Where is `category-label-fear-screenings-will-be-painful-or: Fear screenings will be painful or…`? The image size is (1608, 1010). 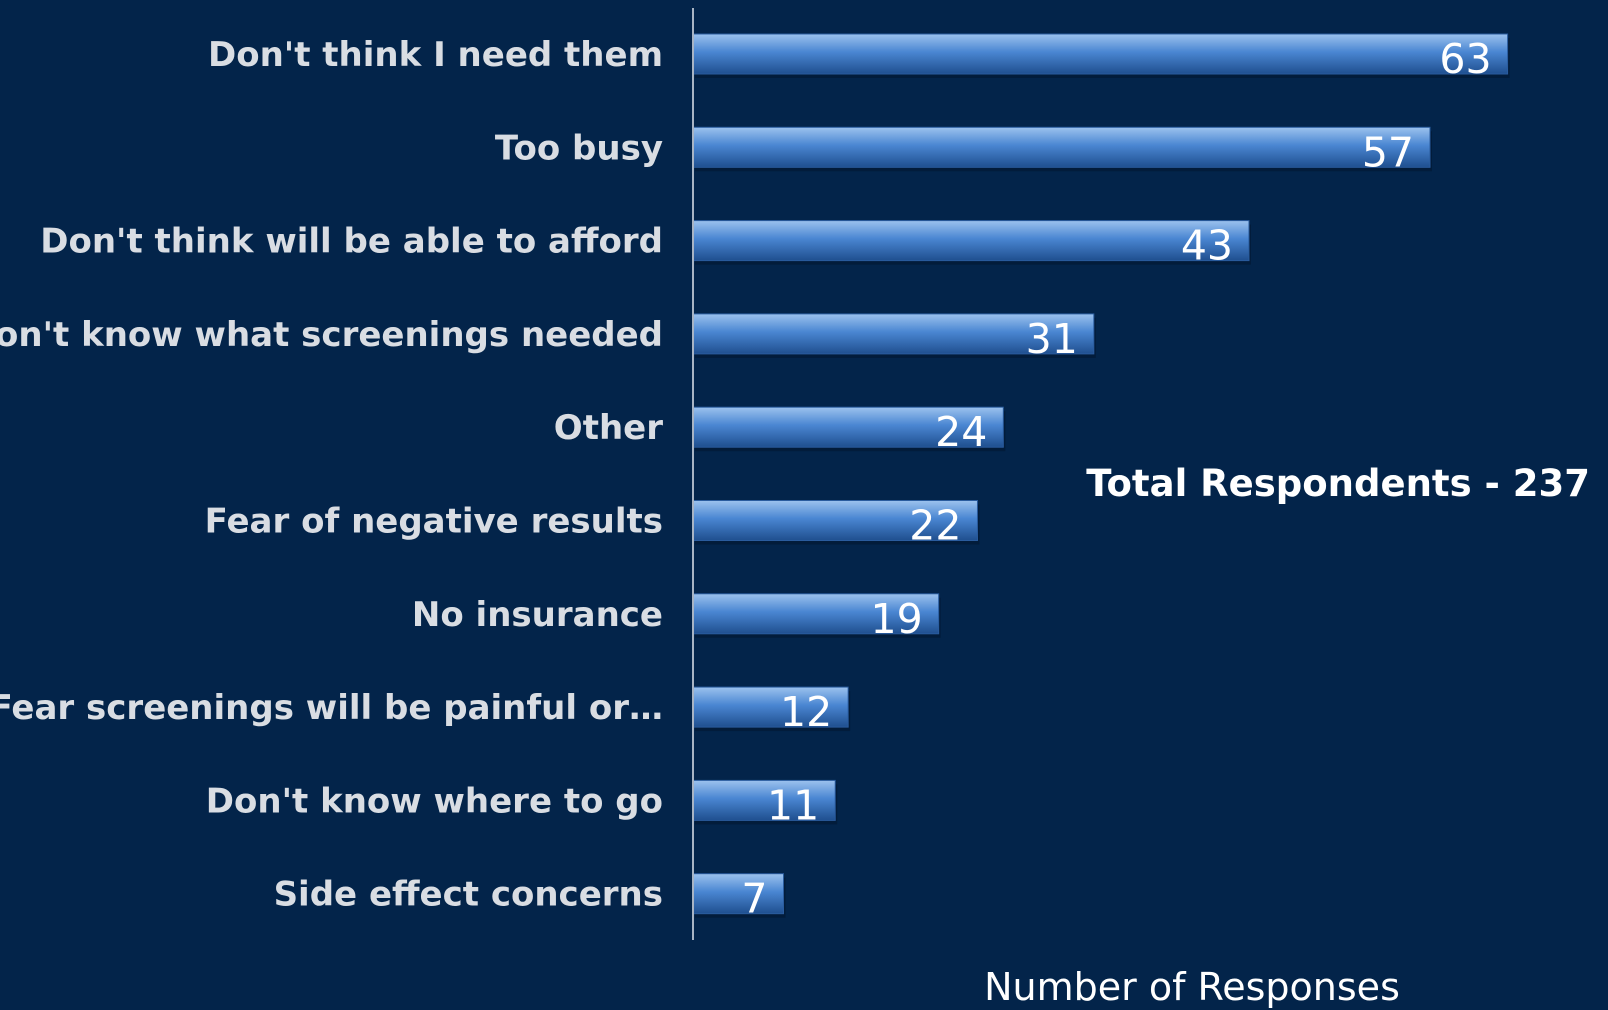
category-label-fear-screenings-will-be-painful-or: Fear screenings will be painful or… is located at coordinates (331, 708).